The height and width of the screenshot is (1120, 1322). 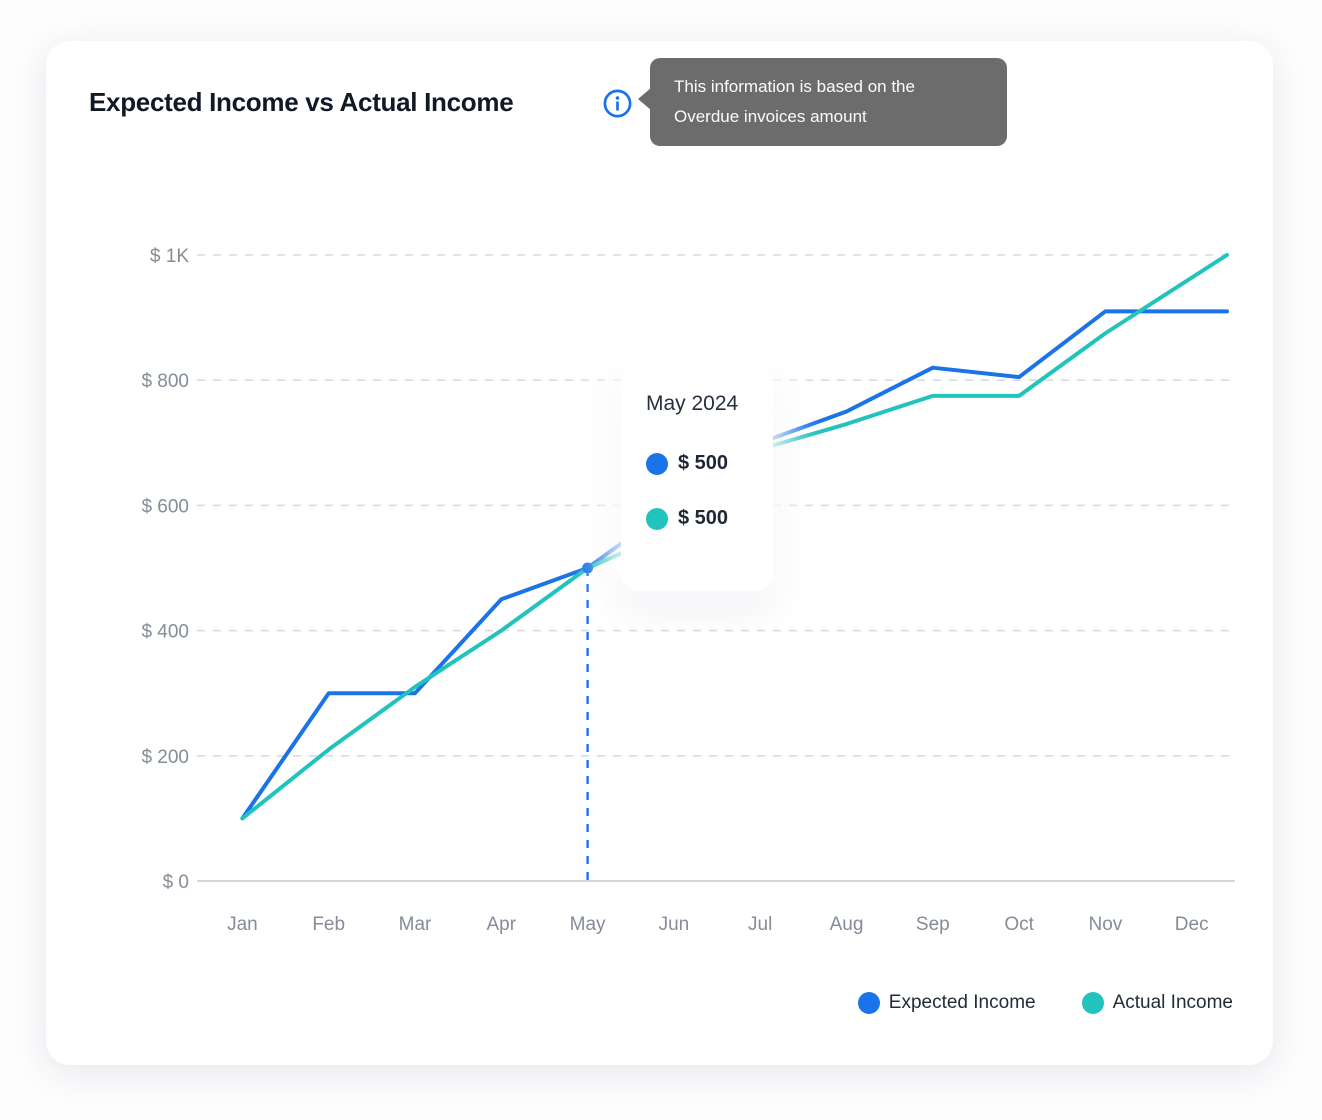 What do you see at coordinates (415, 924) in the screenshot?
I see `x-axis-month-label: Mar` at bounding box center [415, 924].